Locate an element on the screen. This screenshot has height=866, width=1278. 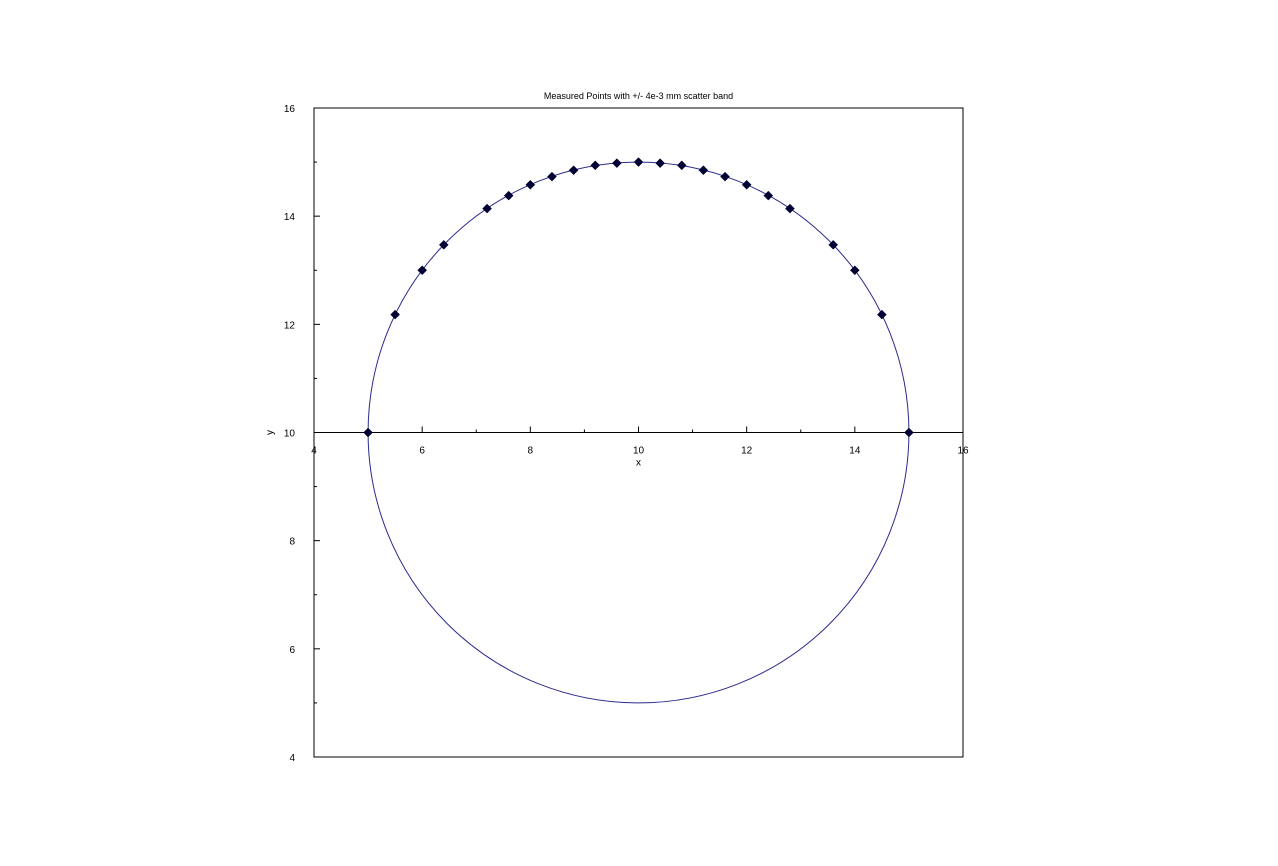
x-tick-label: 4 is located at coordinates (314, 451).